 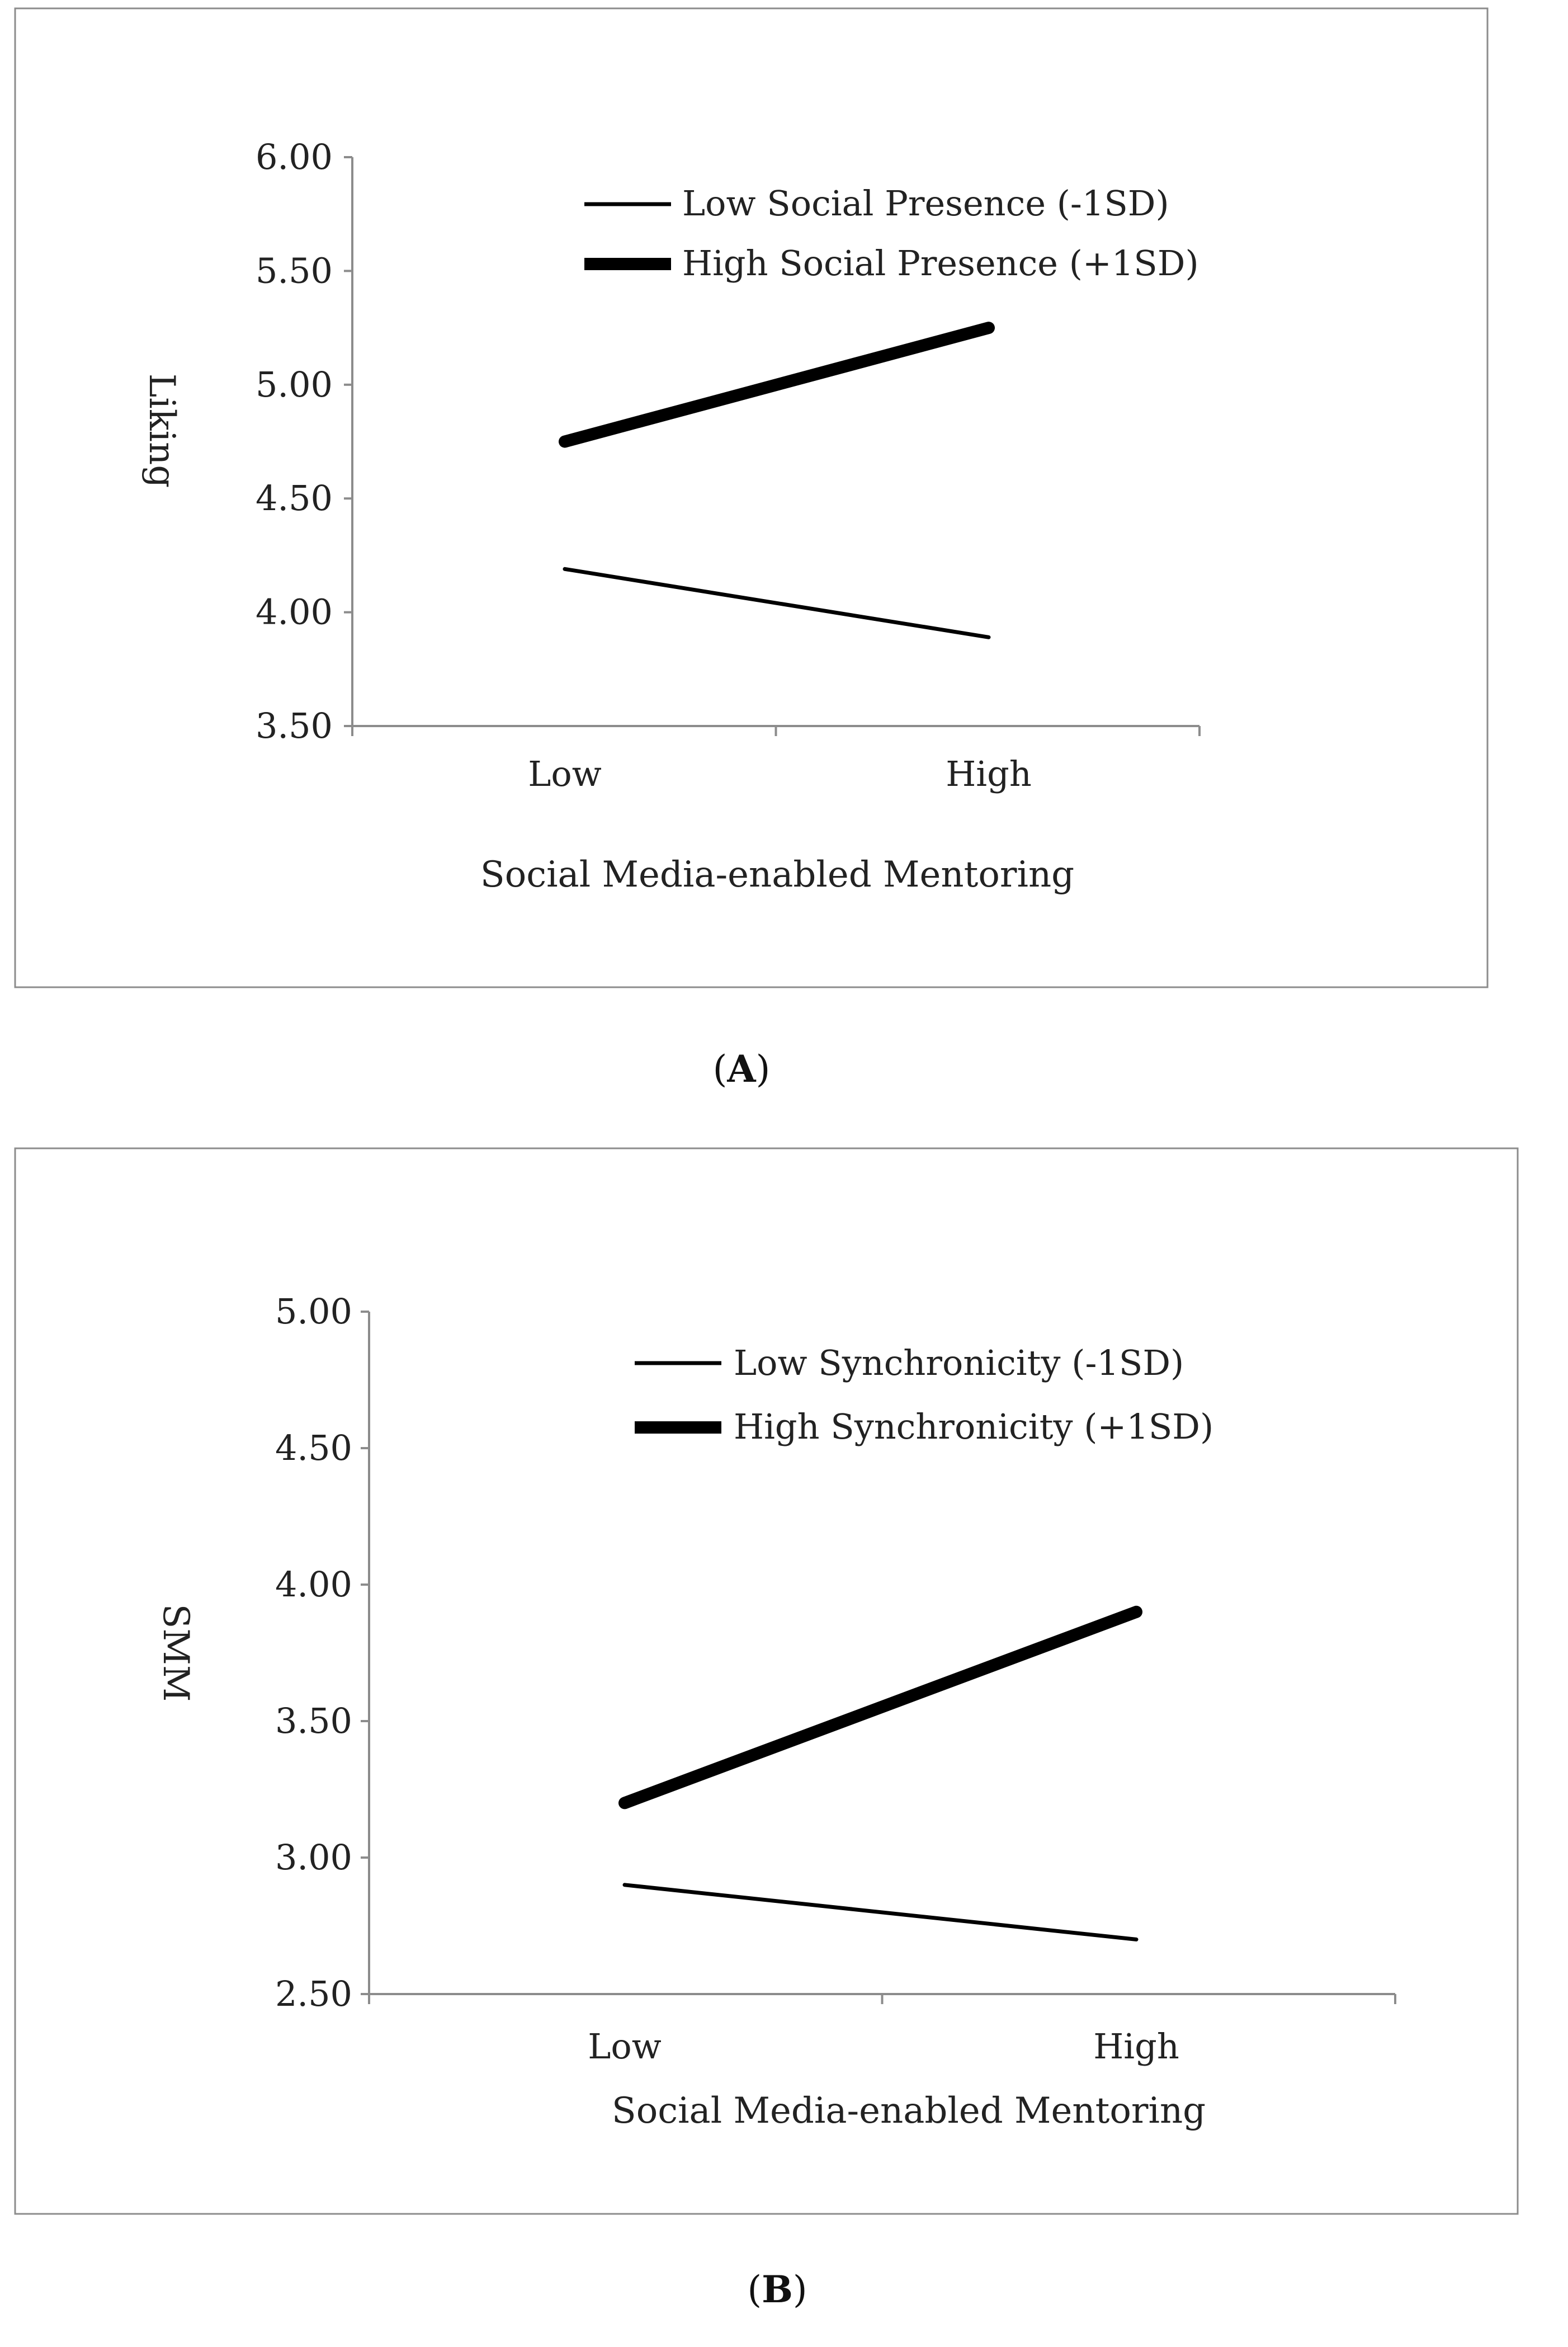 I want to click on panel-a-y-tick-label: 3.50, so click(x=294, y=725).